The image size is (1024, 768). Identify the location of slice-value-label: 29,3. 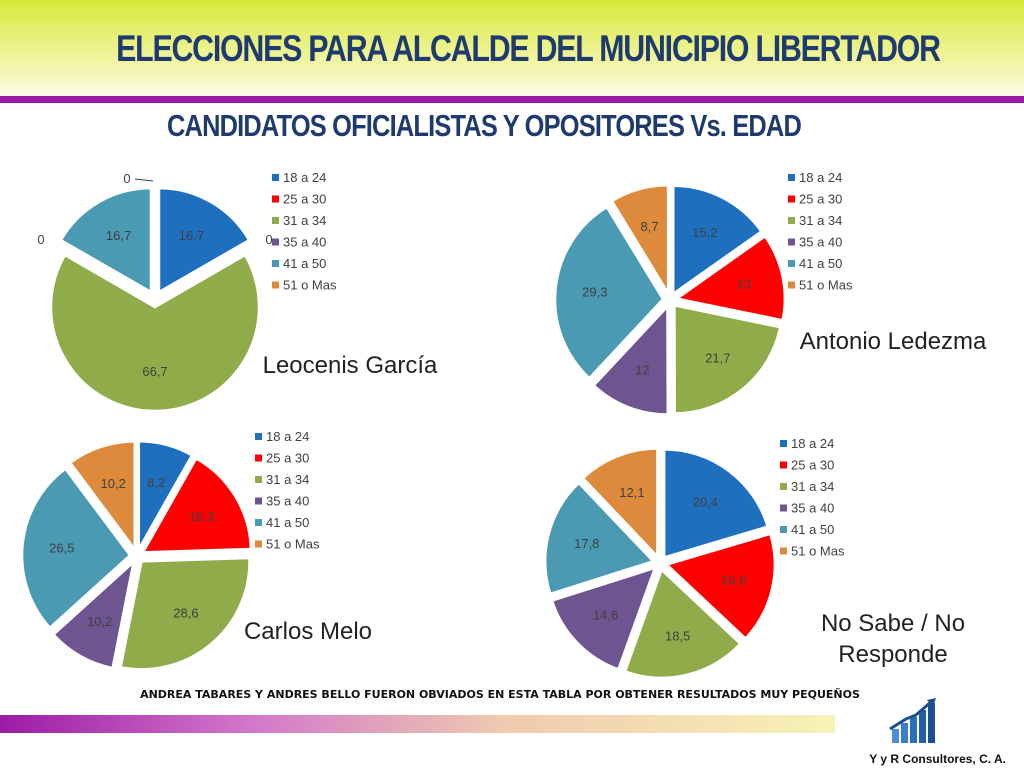
(594, 291).